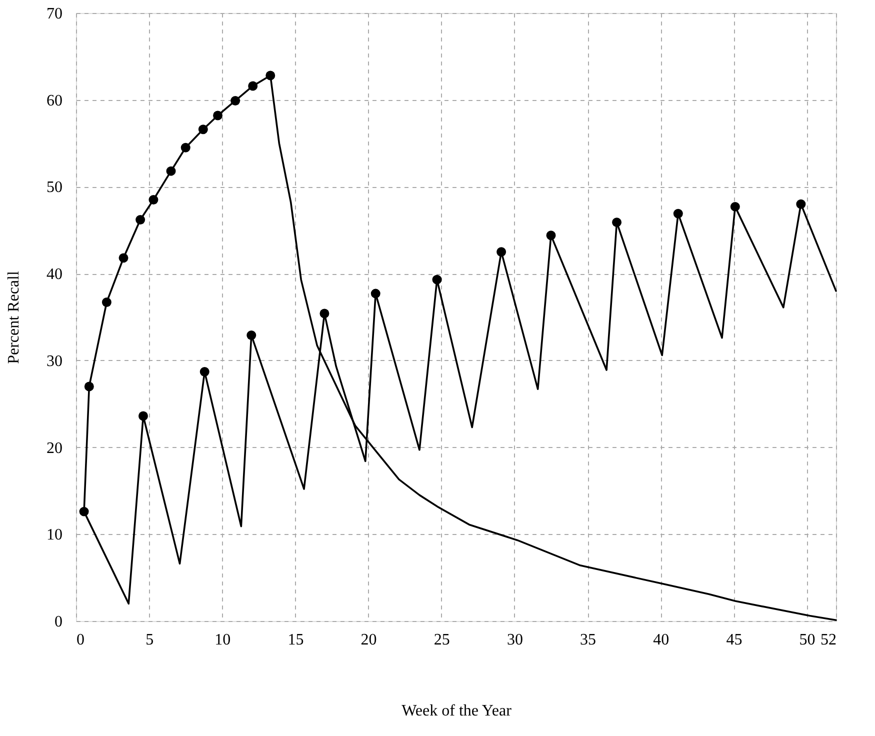 This screenshot has width=875, height=736. What do you see at coordinates (54, 187) in the screenshot?
I see `y-tick-label: 50` at bounding box center [54, 187].